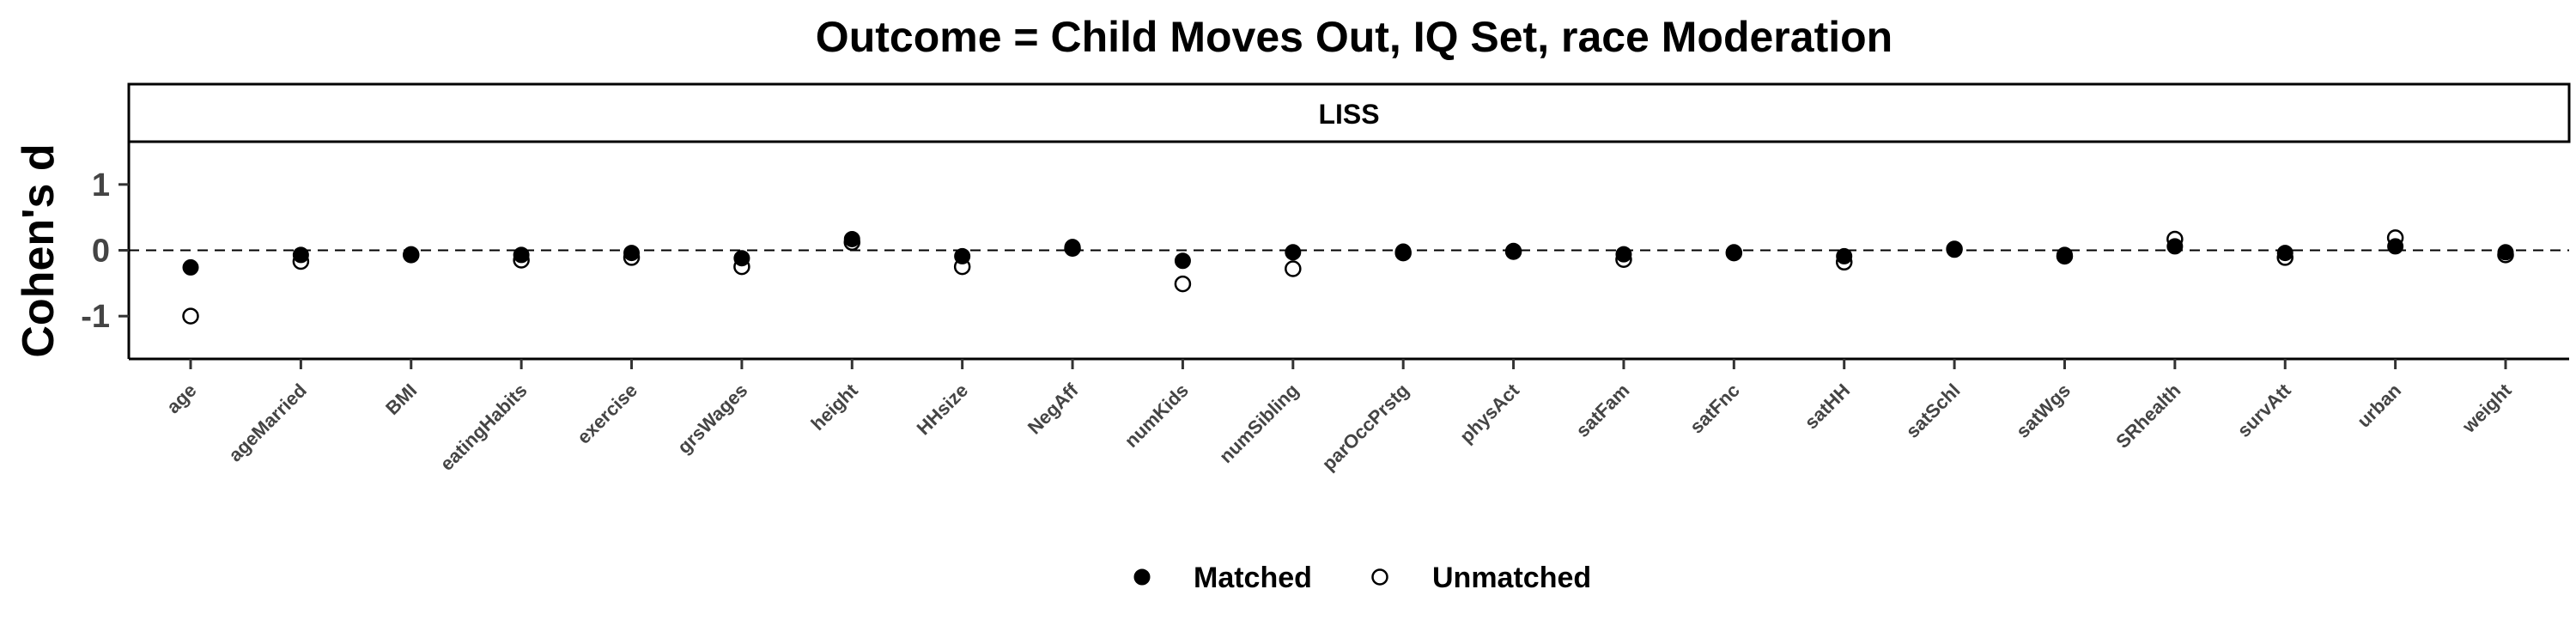 The width and height of the screenshot is (2576, 644). What do you see at coordinates (401, 399) in the screenshot?
I see `x-tick-label: BMI` at bounding box center [401, 399].